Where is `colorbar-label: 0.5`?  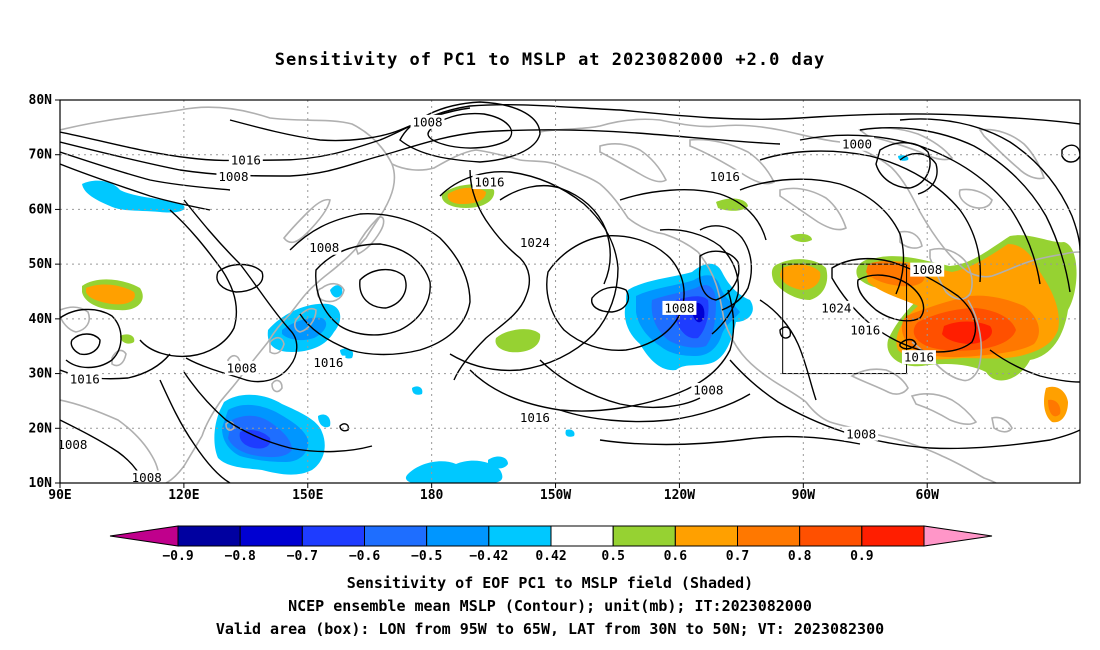 colorbar-label: 0.5 is located at coordinates (612, 556).